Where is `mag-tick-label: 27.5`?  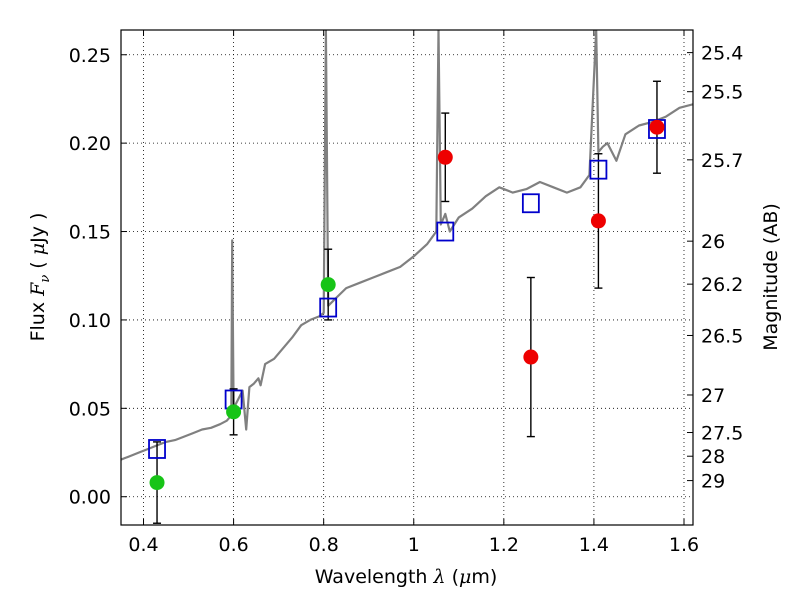
mag-tick-label: 27.5 is located at coordinates (722, 434).